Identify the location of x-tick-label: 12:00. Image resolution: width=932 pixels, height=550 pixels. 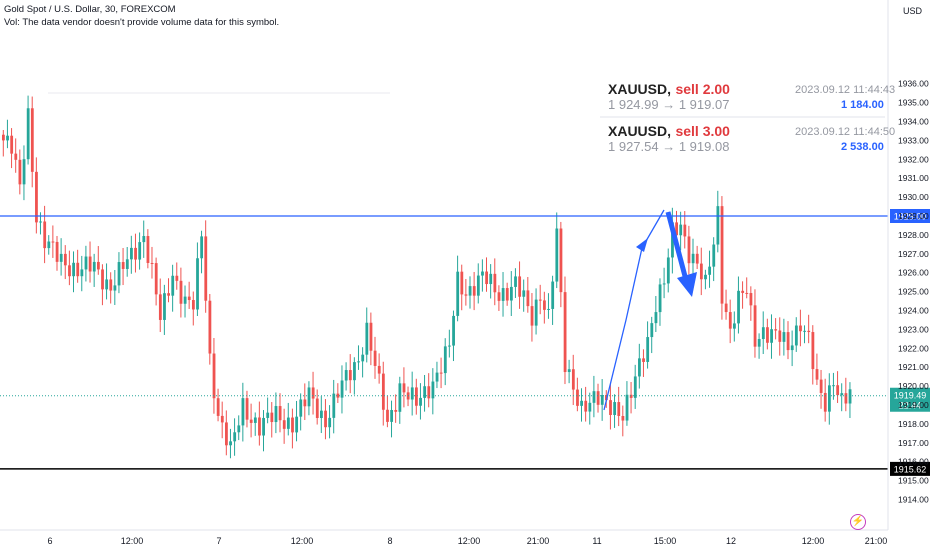
(302, 541).